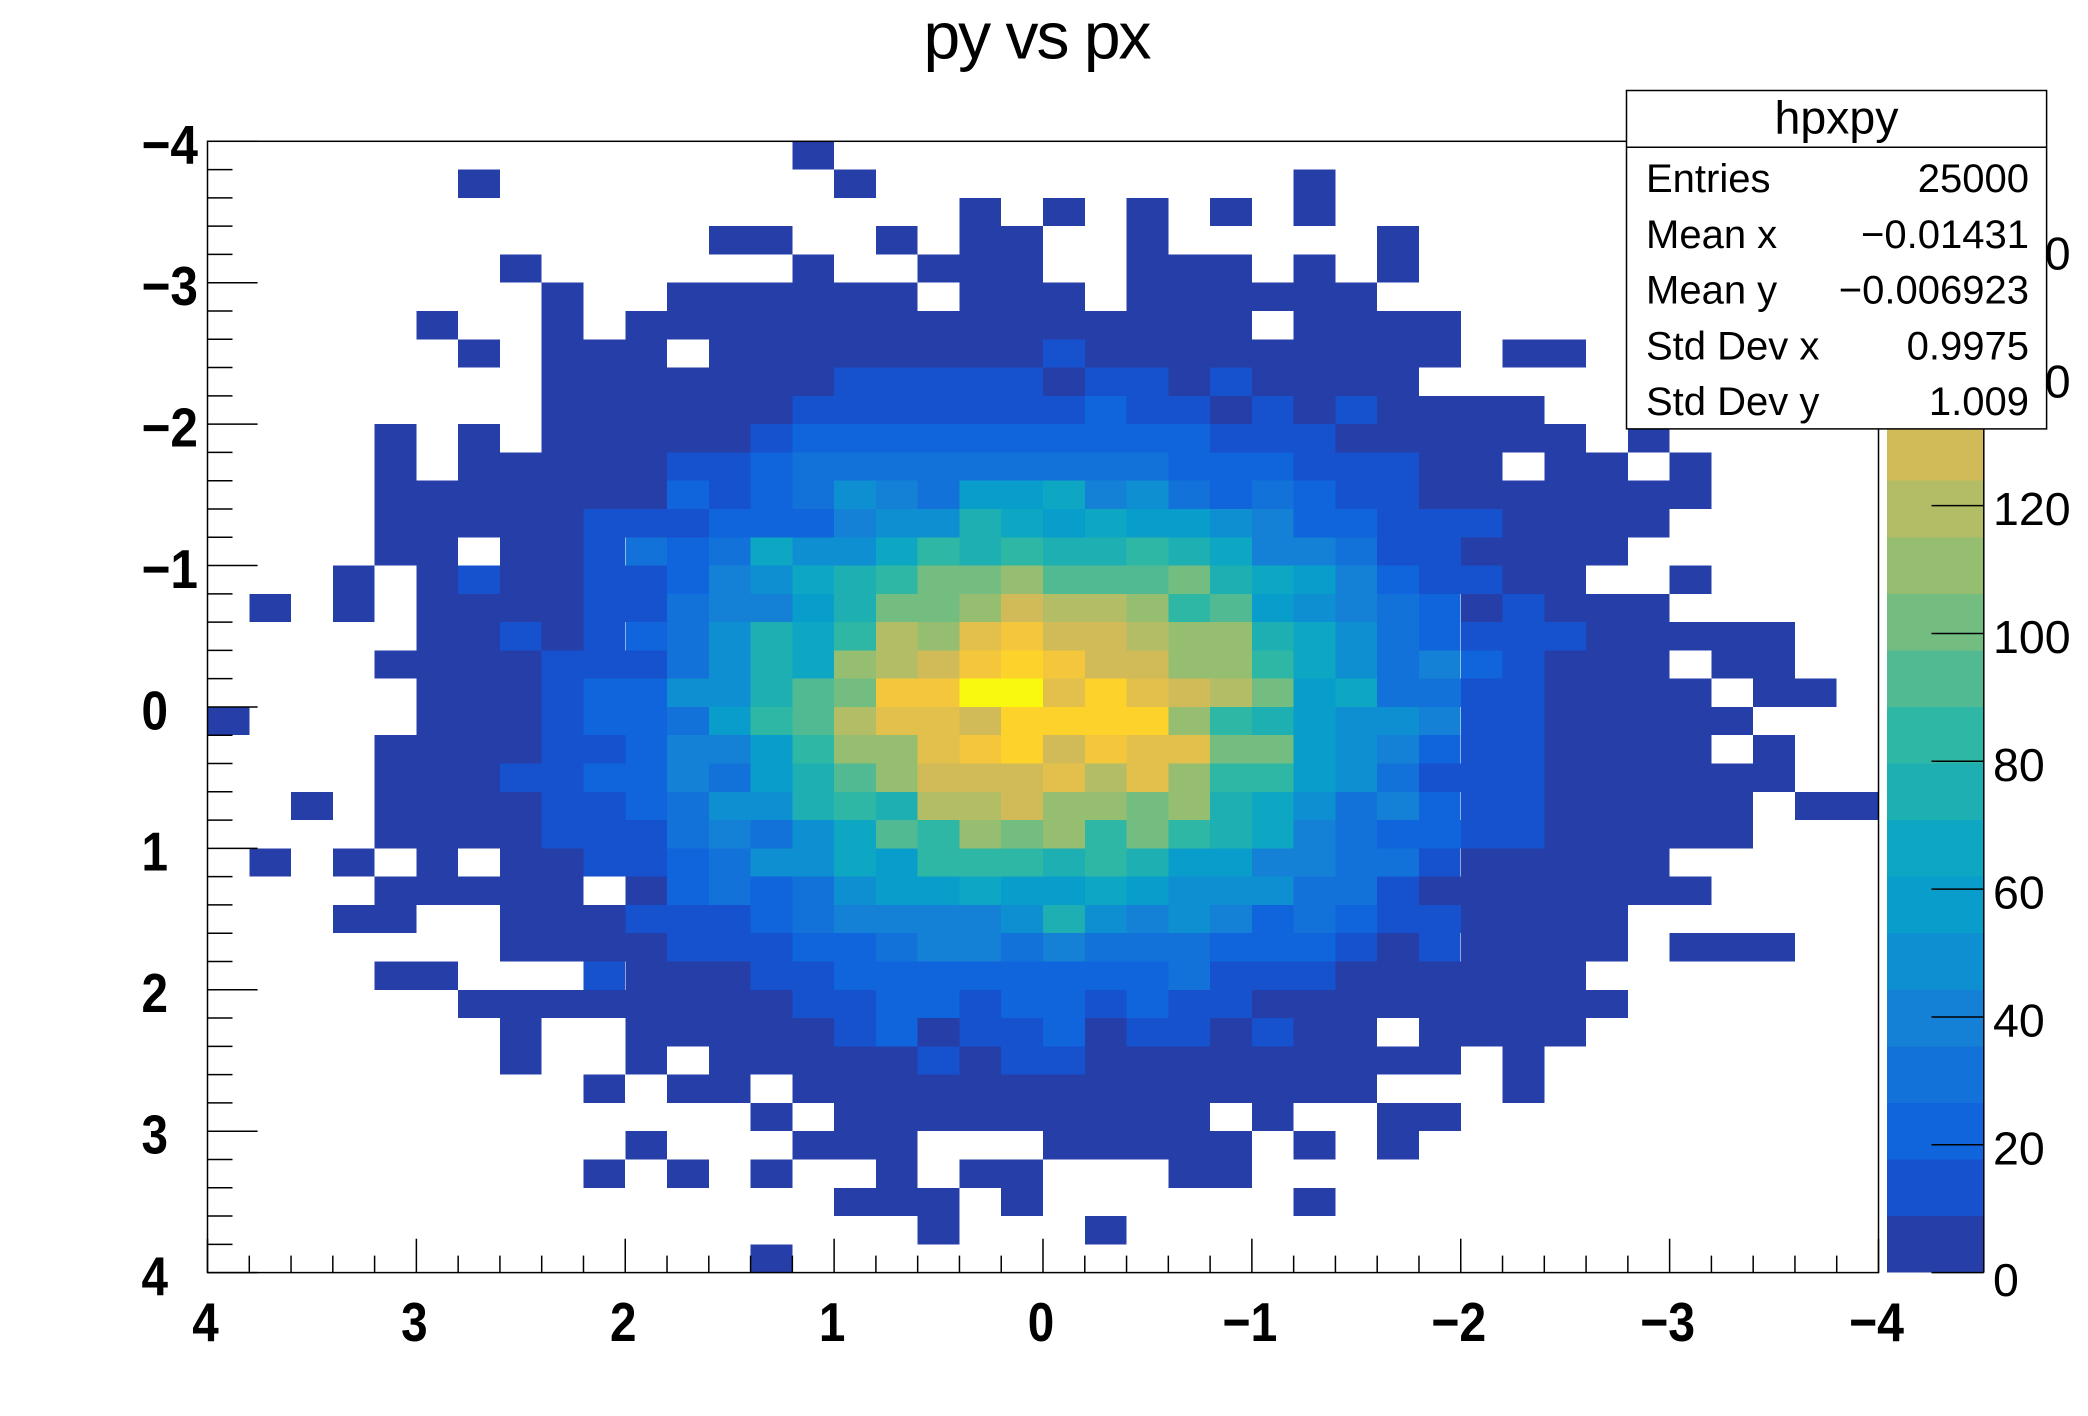  I want to click on svg-text: 120, so click(2032, 509).